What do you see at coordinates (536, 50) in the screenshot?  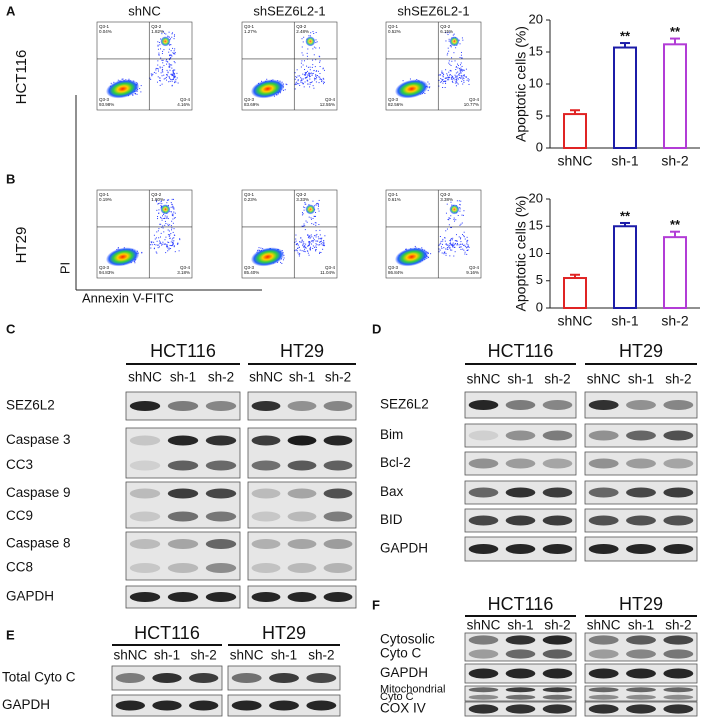 I see `y-tick-label: 15` at bounding box center [536, 50].